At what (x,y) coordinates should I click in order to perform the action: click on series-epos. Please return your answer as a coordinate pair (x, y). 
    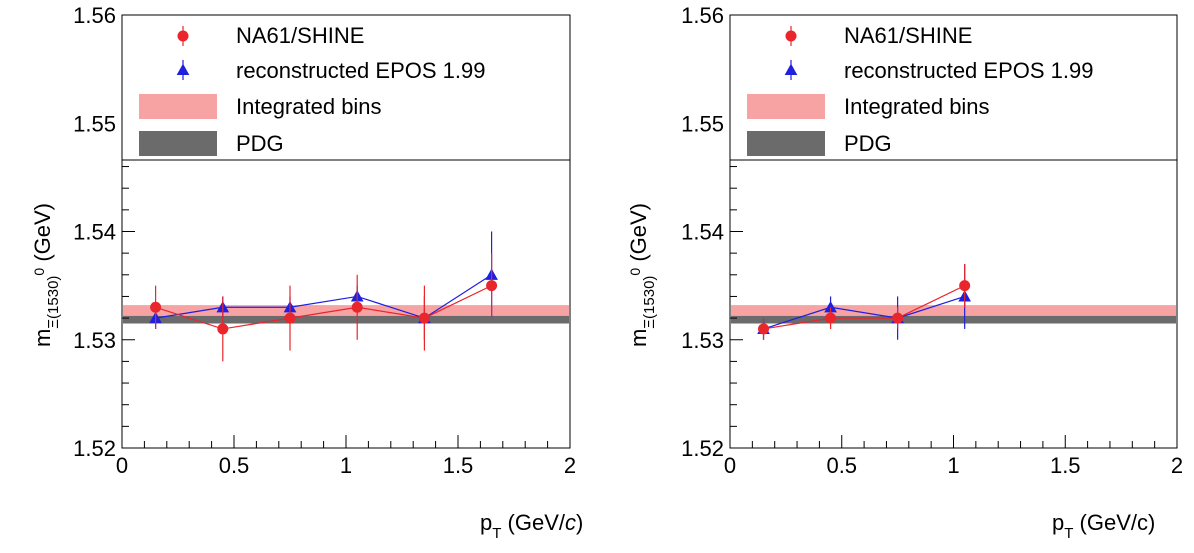
    Looking at the image, I should click on (864, 301).